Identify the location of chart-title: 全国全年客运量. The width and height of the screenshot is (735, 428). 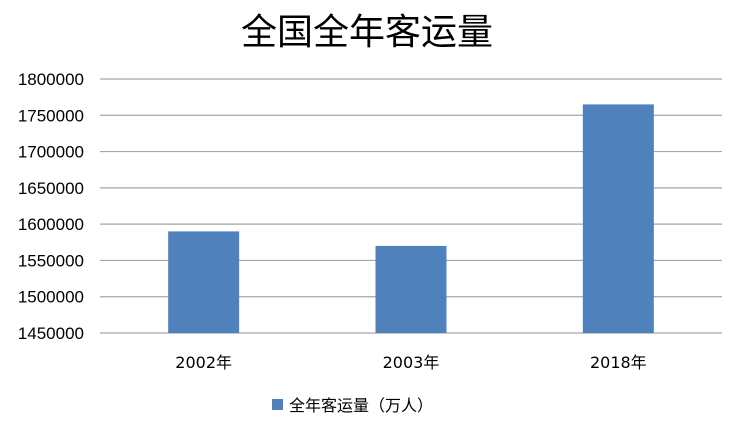
(367, 32).